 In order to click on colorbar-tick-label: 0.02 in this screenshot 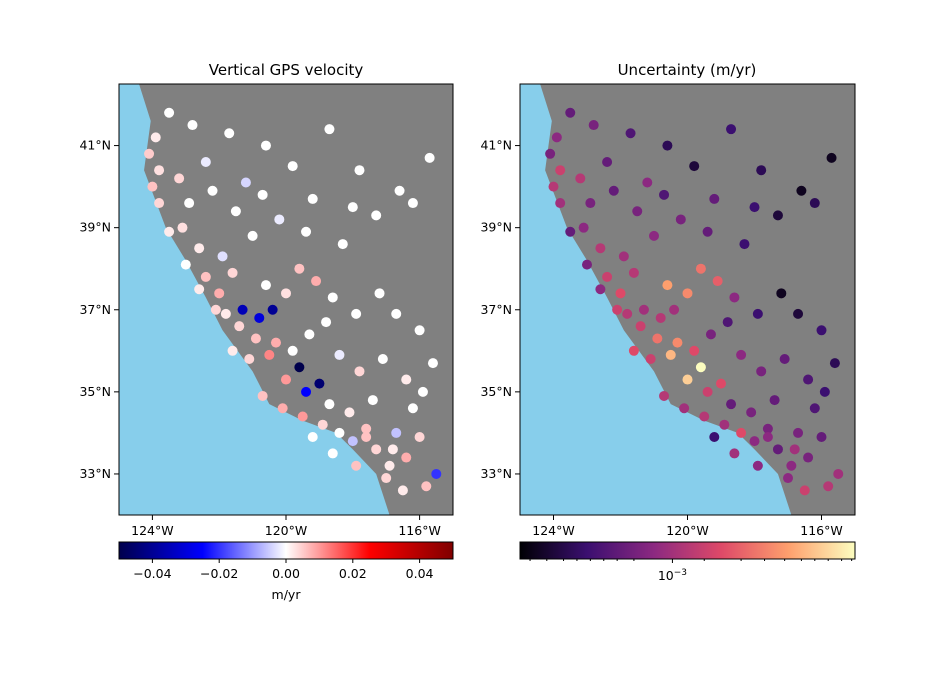, I will do `click(353, 573)`.